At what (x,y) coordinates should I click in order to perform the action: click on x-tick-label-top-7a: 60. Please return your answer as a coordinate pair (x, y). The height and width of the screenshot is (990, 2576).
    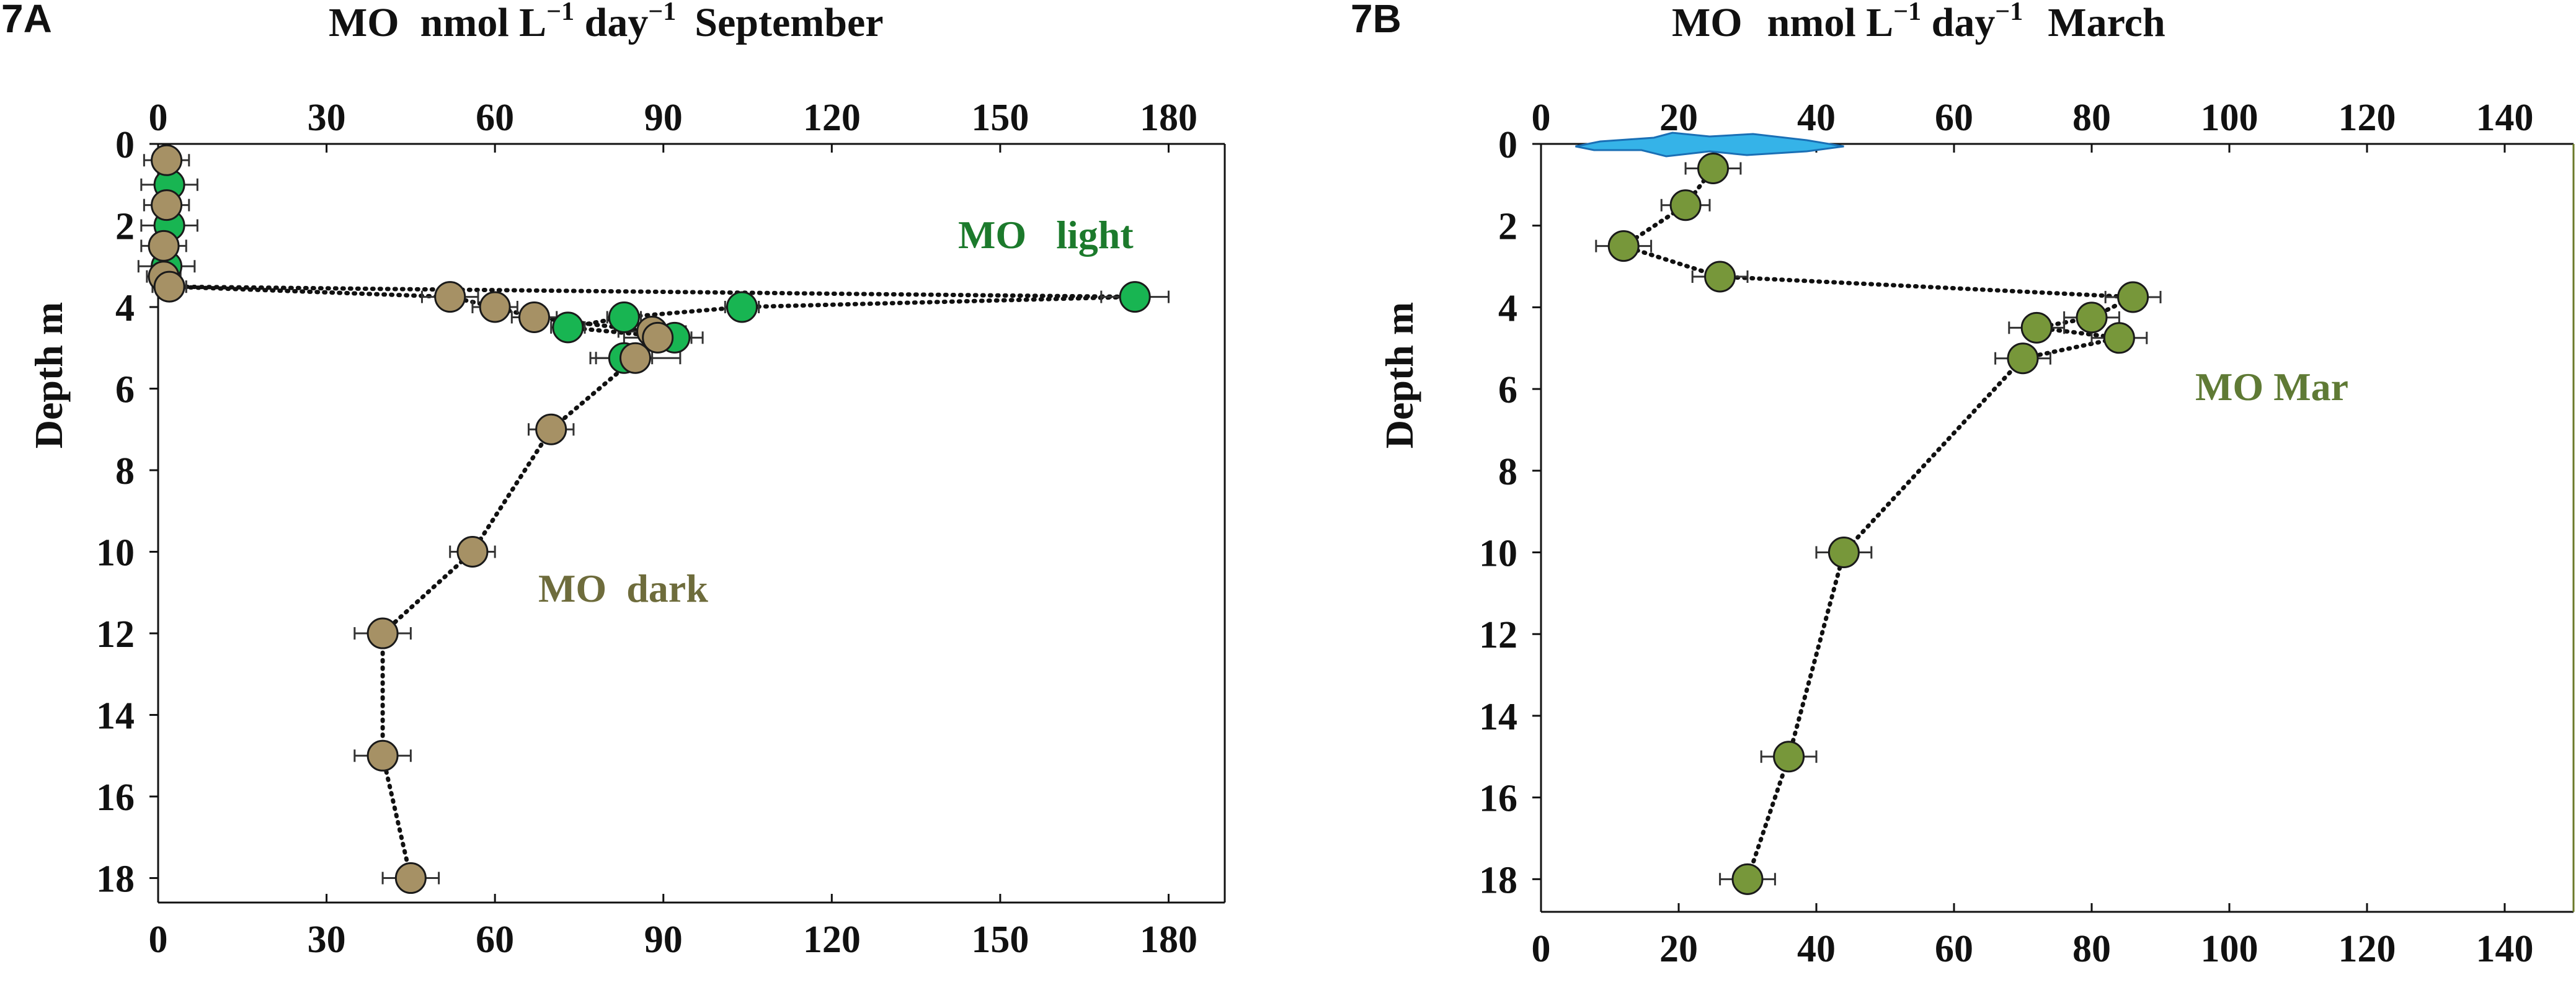
    Looking at the image, I should click on (495, 118).